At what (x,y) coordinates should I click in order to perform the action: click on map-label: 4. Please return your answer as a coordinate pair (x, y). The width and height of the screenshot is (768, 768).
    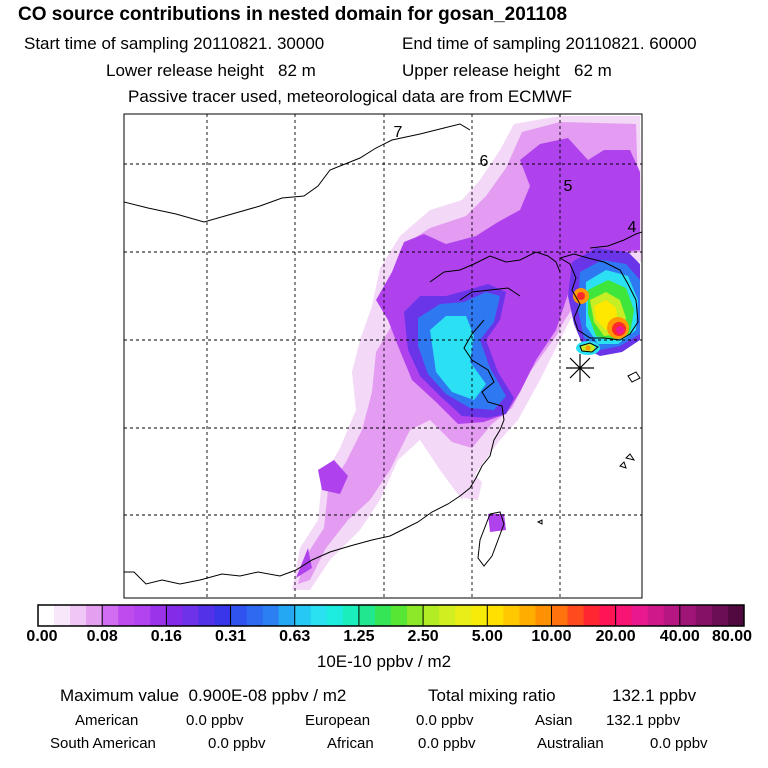
    Looking at the image, I should click on (632, 227).